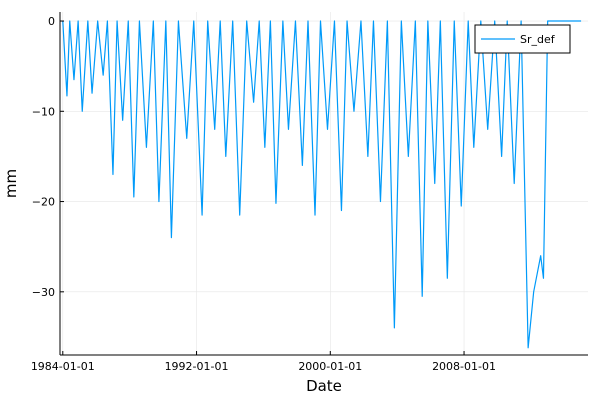  I want to click on x-tick-label-2: 2000-01-01, so click(330, 366).